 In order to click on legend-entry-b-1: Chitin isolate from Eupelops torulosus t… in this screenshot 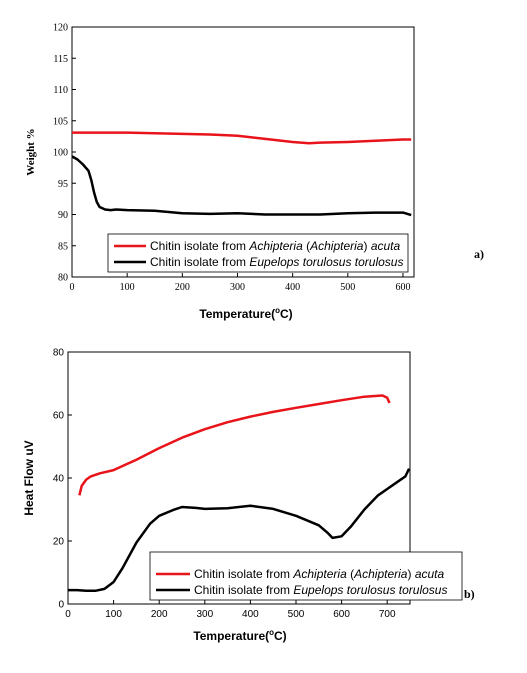, I will do `click(320, 590)`.